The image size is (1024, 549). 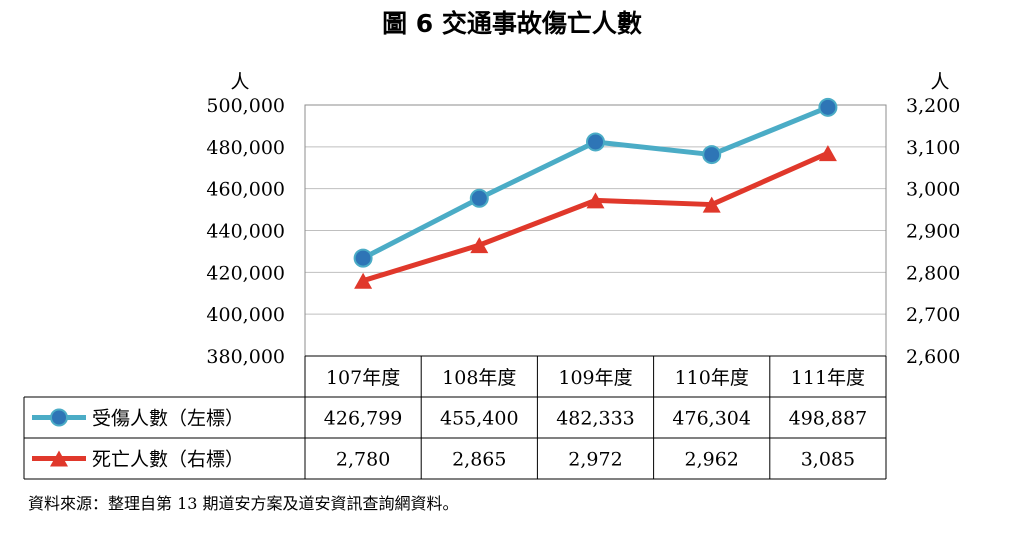 I want to click on chart-title: 圖 6 交通事故傷亡人數, so click(x=512, y=23).